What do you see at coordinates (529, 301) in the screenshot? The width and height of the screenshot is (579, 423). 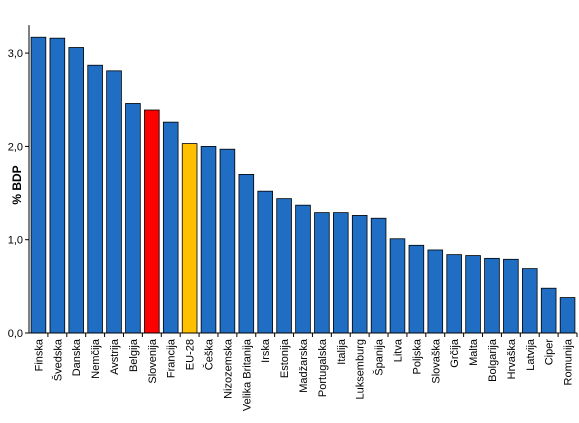 I see `bar-latvija` at bounding box center [529, 301].